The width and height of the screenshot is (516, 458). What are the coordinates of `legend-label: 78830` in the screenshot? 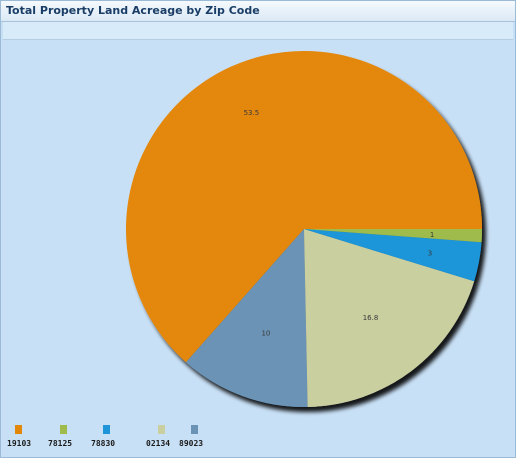 It's located at (103, 443).